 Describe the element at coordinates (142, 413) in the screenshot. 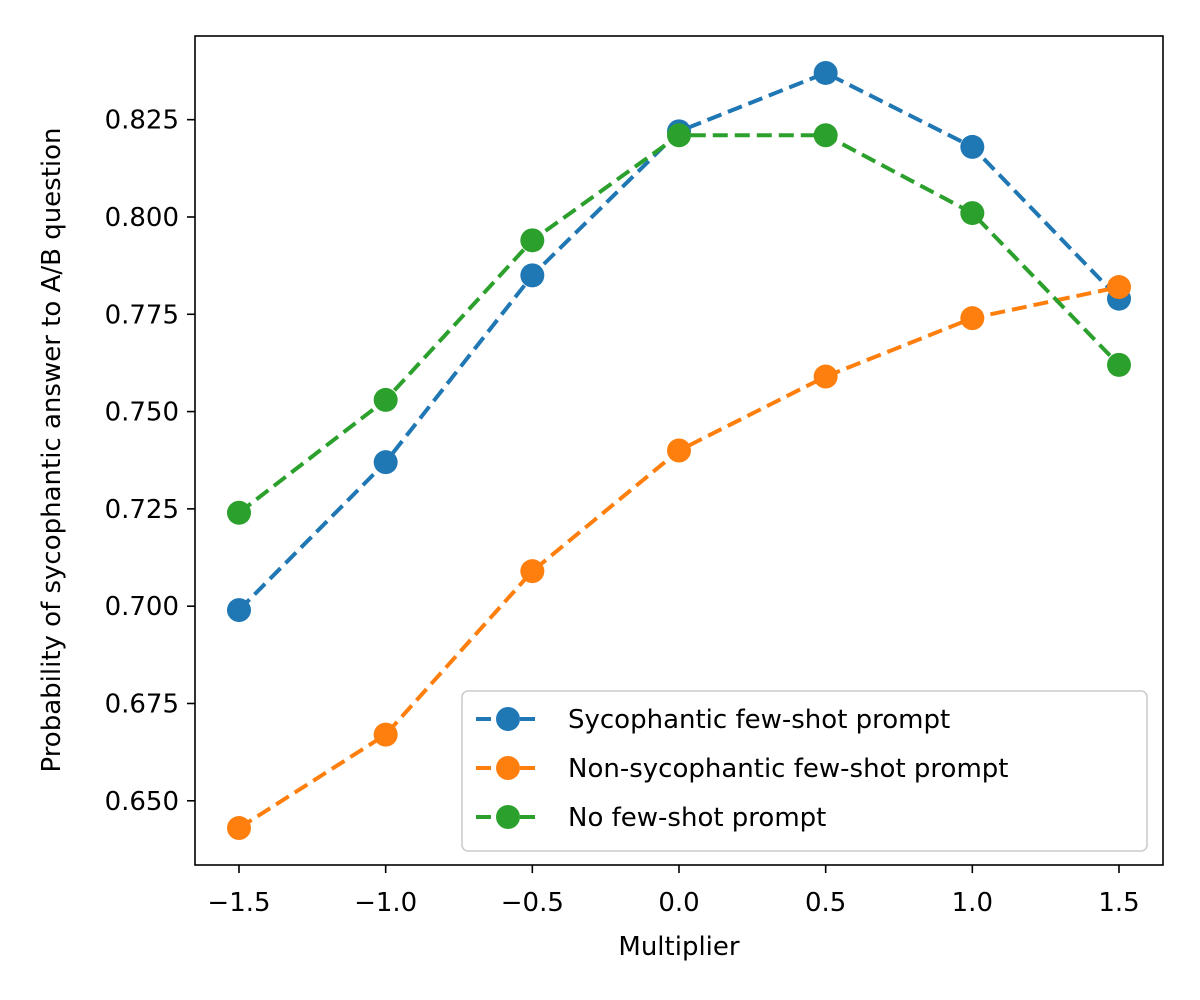

I see `y-tick-label: 0.750` at that location.